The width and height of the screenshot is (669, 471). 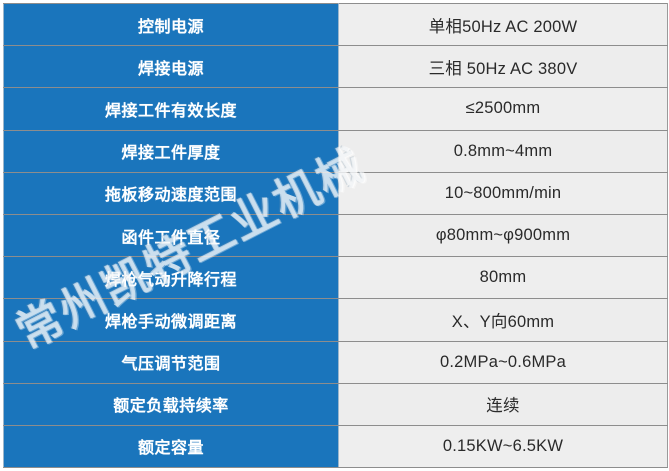 I want to click on table-row: 焊接电源 三相 50Hz AC 380V, so click(x=335, y=67).